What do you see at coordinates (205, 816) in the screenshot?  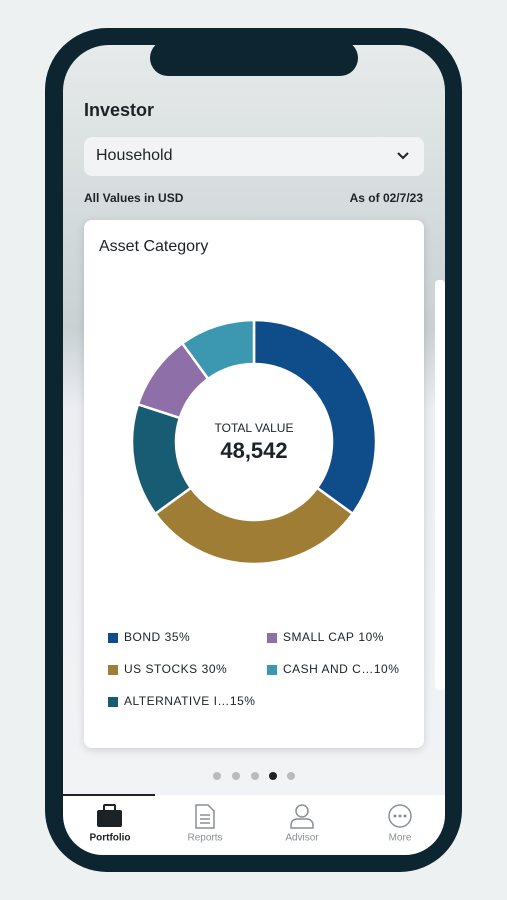 I see `reports-icon` at bounding box center [205, 816].